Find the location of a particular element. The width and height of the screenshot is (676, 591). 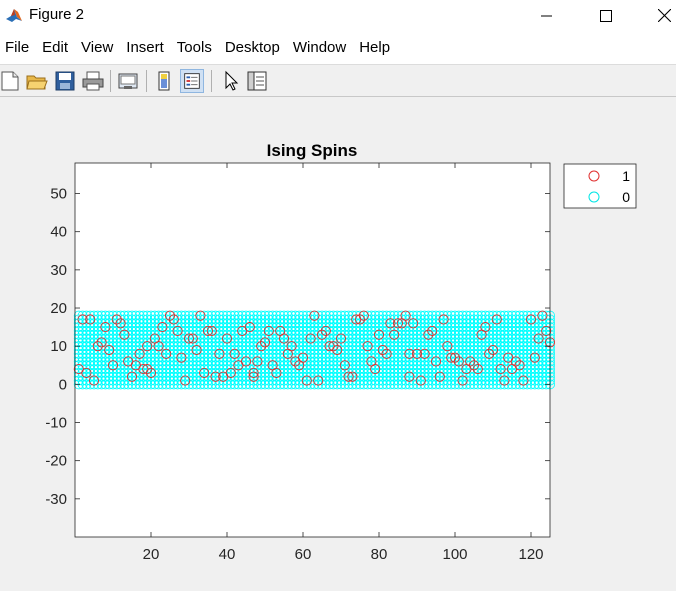

menu-window: Window is located at coordinates (319, 47).